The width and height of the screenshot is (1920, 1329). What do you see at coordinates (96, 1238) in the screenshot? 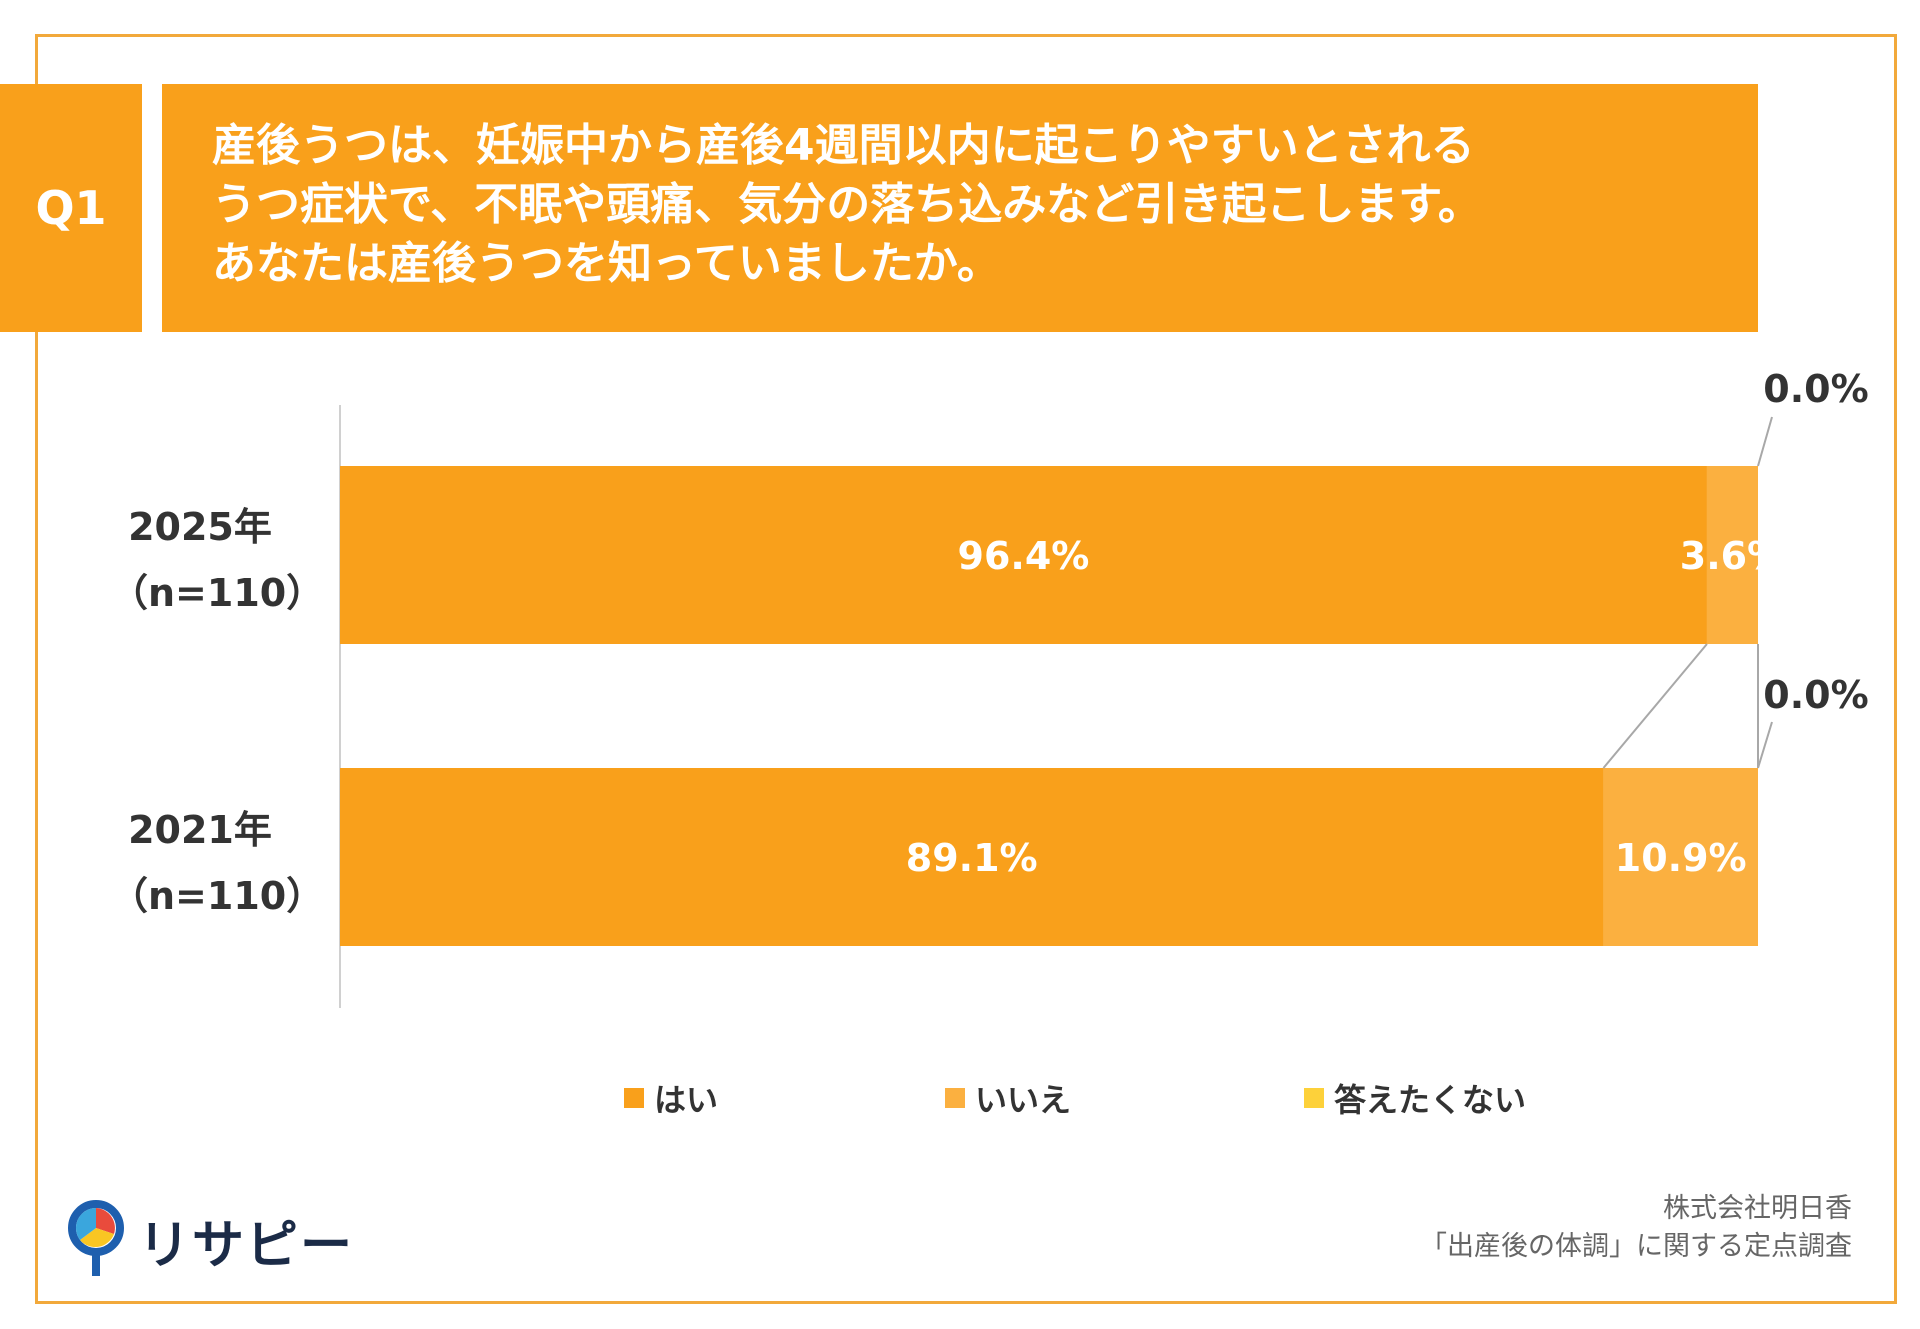
I see `pin-logo-icon` at bounding box center [96, 1238].